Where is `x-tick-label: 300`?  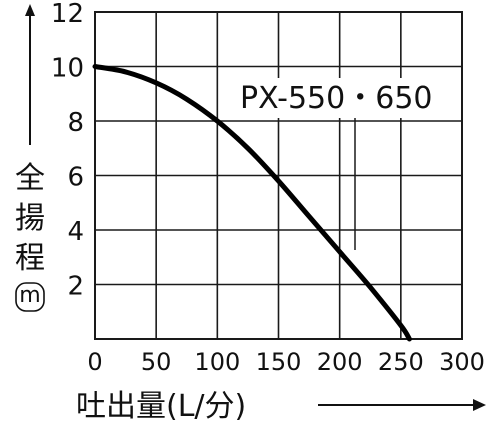
x-tick-label: 300 is located at coordinates (462, 362).